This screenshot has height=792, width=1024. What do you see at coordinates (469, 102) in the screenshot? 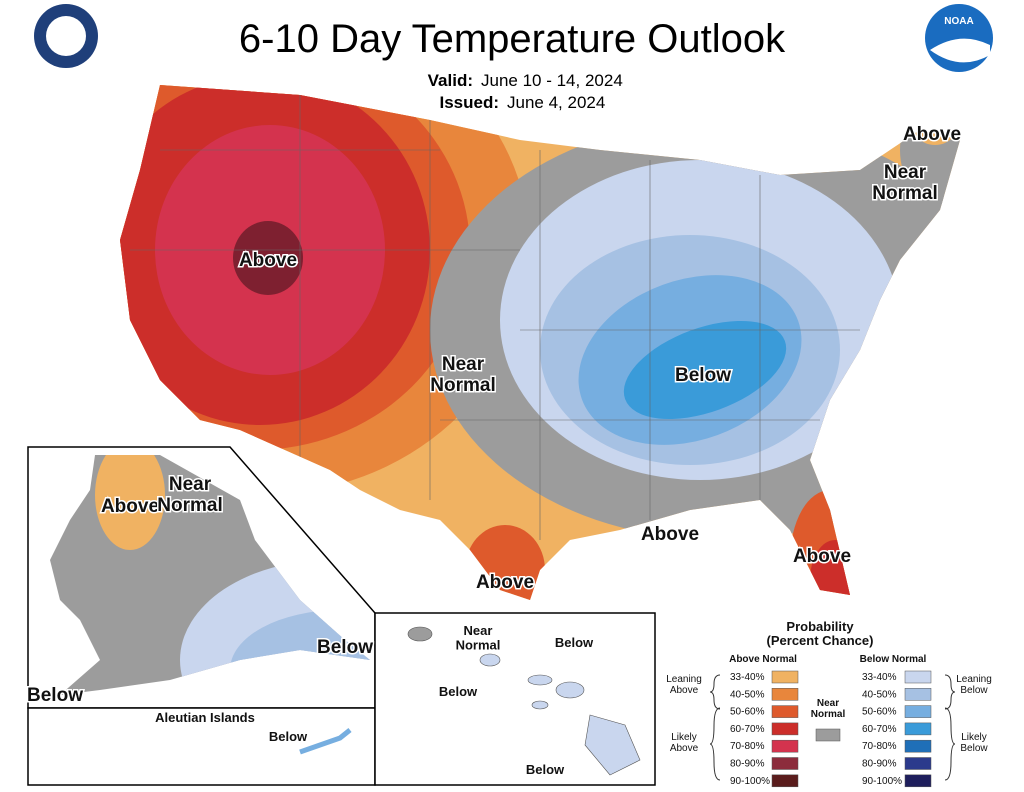
I see `issued-label: Issued:` at bounding box center [469, 102].